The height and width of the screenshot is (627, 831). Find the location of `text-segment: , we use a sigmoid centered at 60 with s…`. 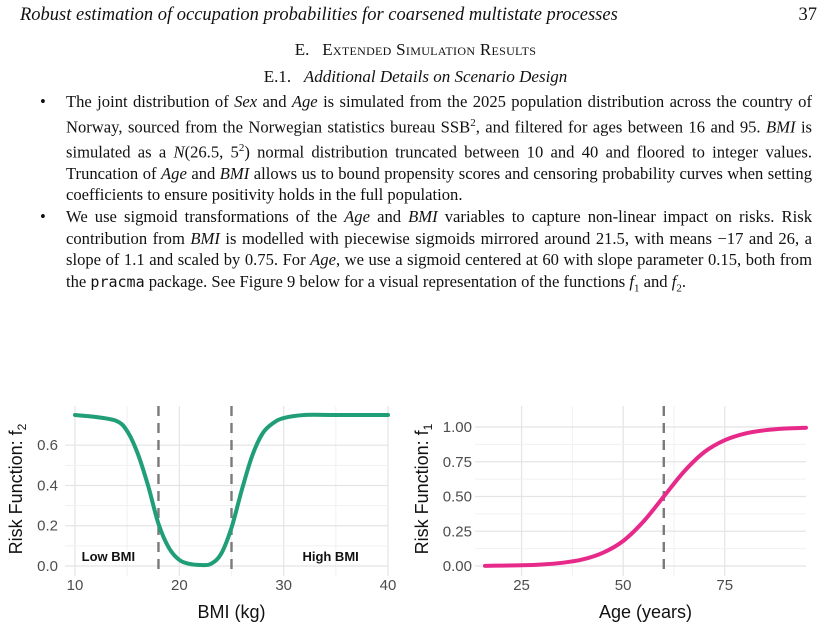

text-segment: , we use a sigmoid centered at 60 with s… is located at coordinates (439, 270).